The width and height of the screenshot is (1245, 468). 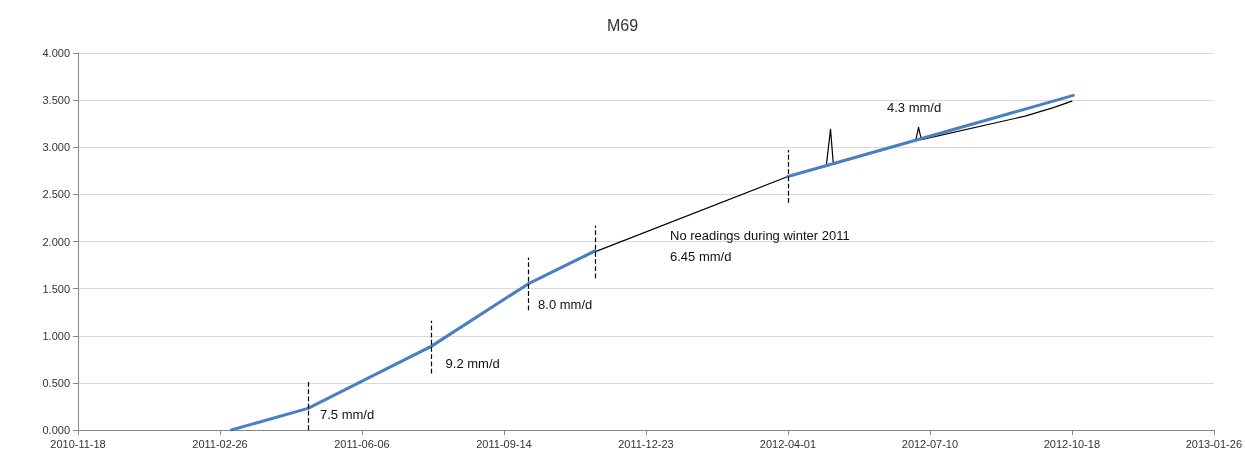 What do you see at coordinates (646, 443) in the screenshot?
I see `x-tick-label: 2011-12-23` at bounding box center [646, 443].